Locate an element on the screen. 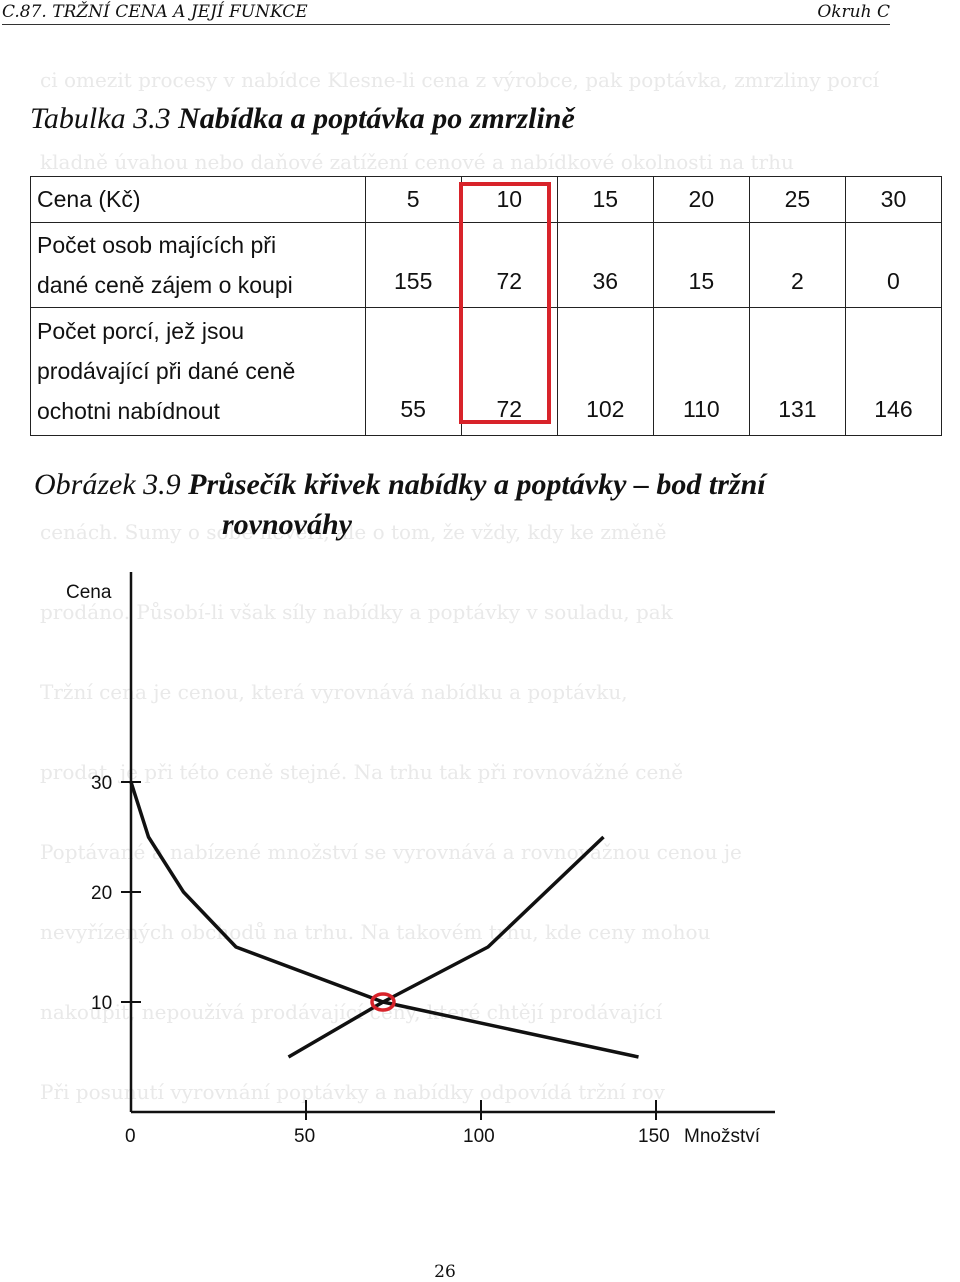  chart-series is located at coordinates (384, 920).